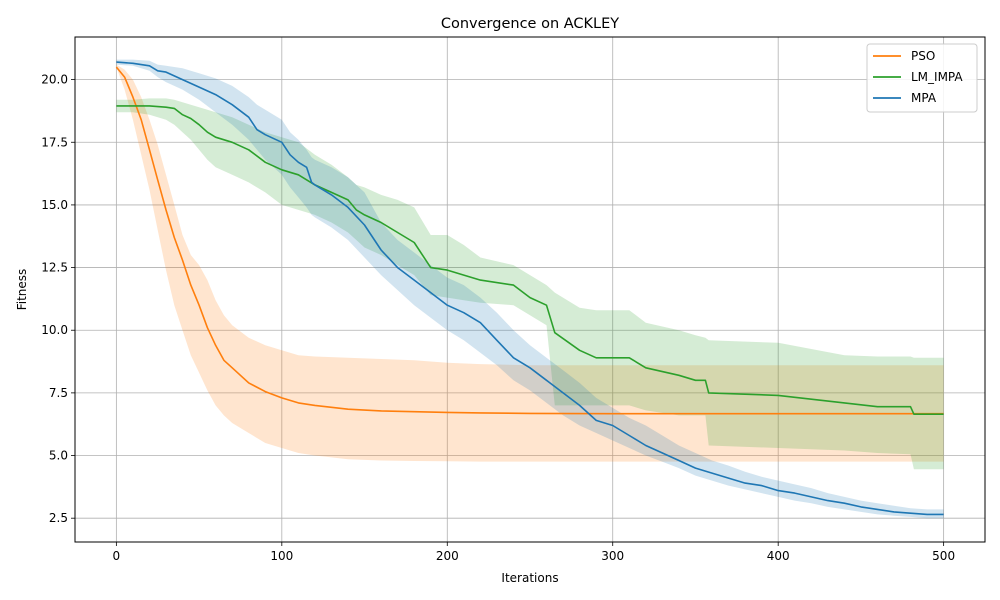  Describe the element at coordinates (937, 77) in the screenshot. I see `legend-label-lm-impa: LM_IMPA` at that location.